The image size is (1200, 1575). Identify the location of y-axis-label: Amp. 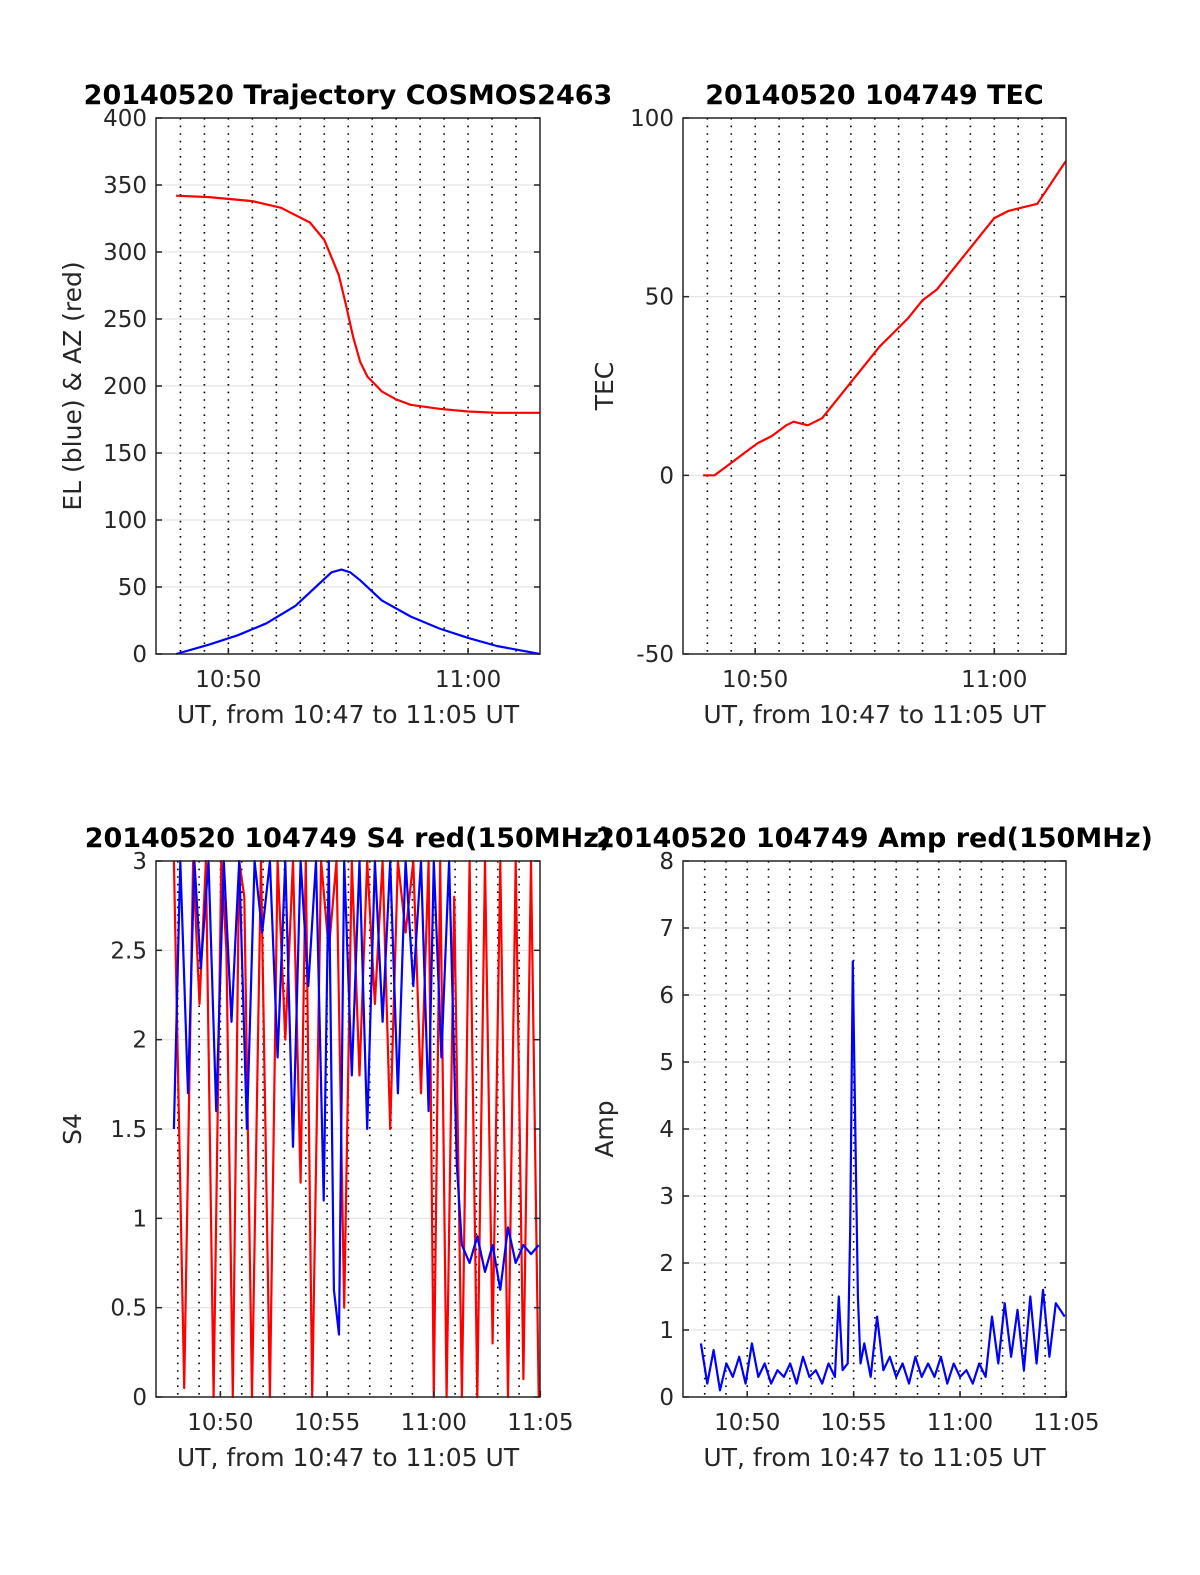
(604, 1128).